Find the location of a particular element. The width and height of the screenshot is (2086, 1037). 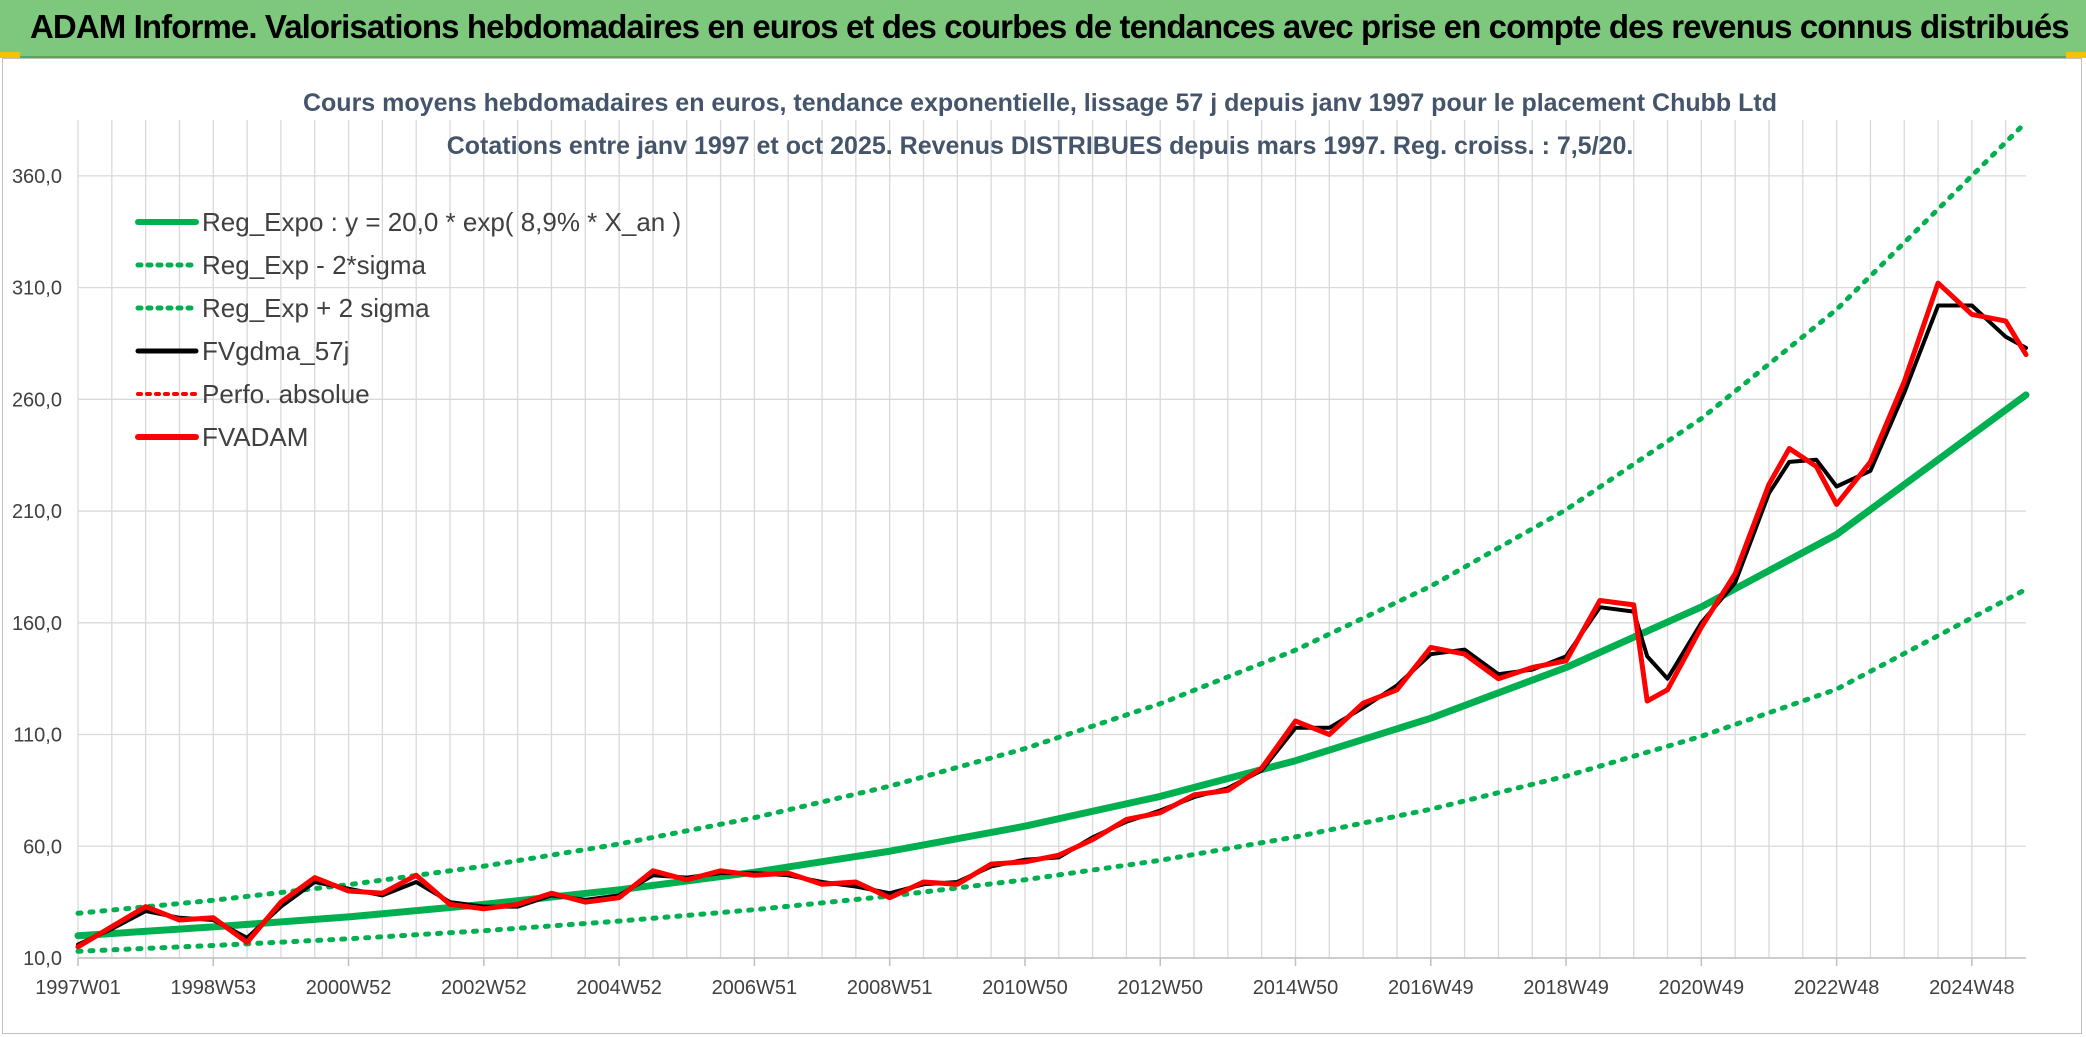

legend-label: Reg_Exp - 2*sigma is located at coordinates (314, 265).